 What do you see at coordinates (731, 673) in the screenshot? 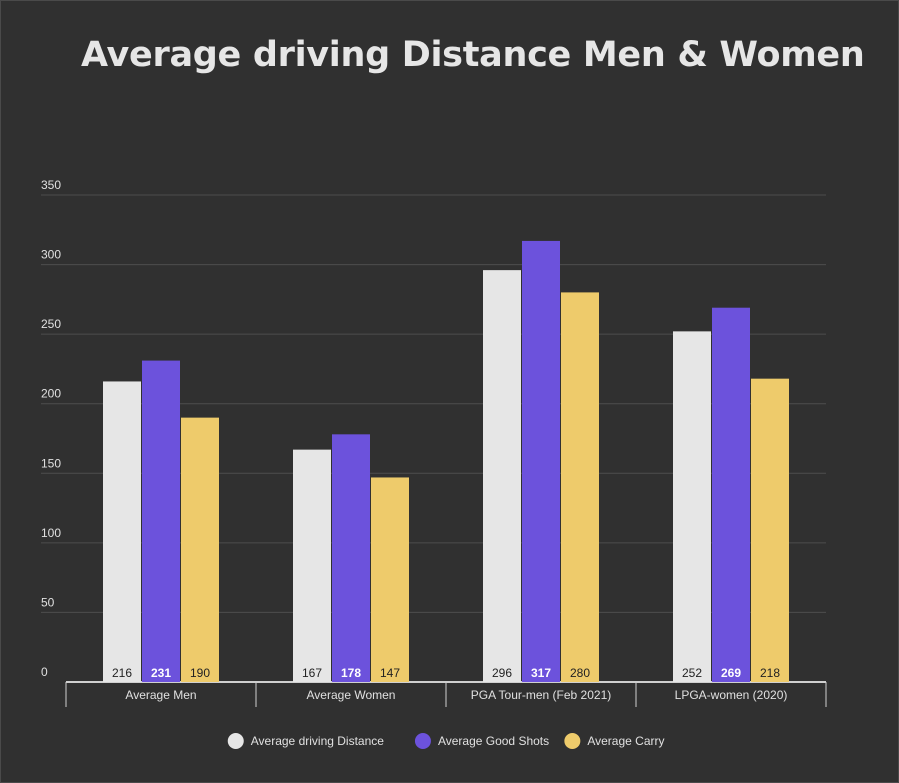
I see `bar-value-label: 269` at bounding box center [731, 673].